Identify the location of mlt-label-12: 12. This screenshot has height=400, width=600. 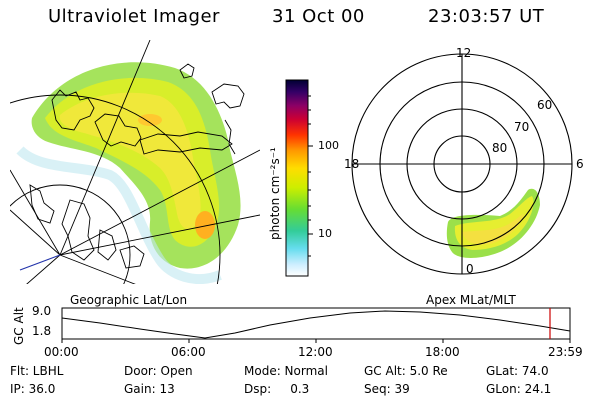
(464, 53).